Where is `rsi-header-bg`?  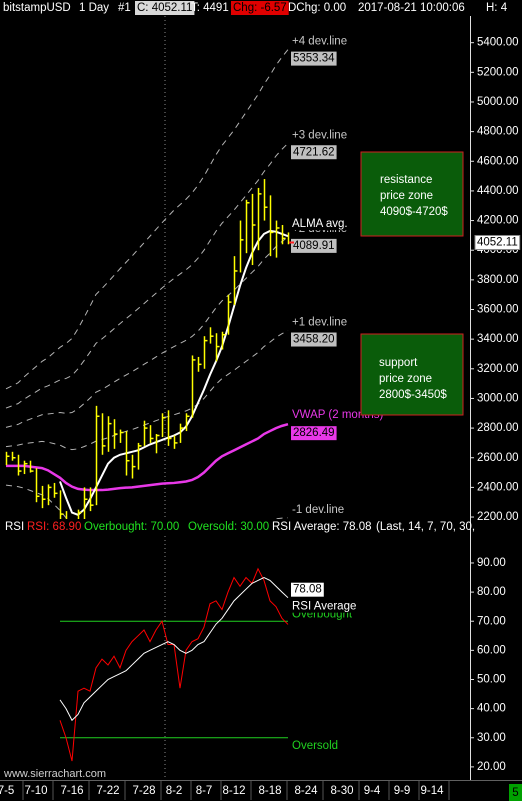 rsi-header-bg is located at coordinates (235, 527).